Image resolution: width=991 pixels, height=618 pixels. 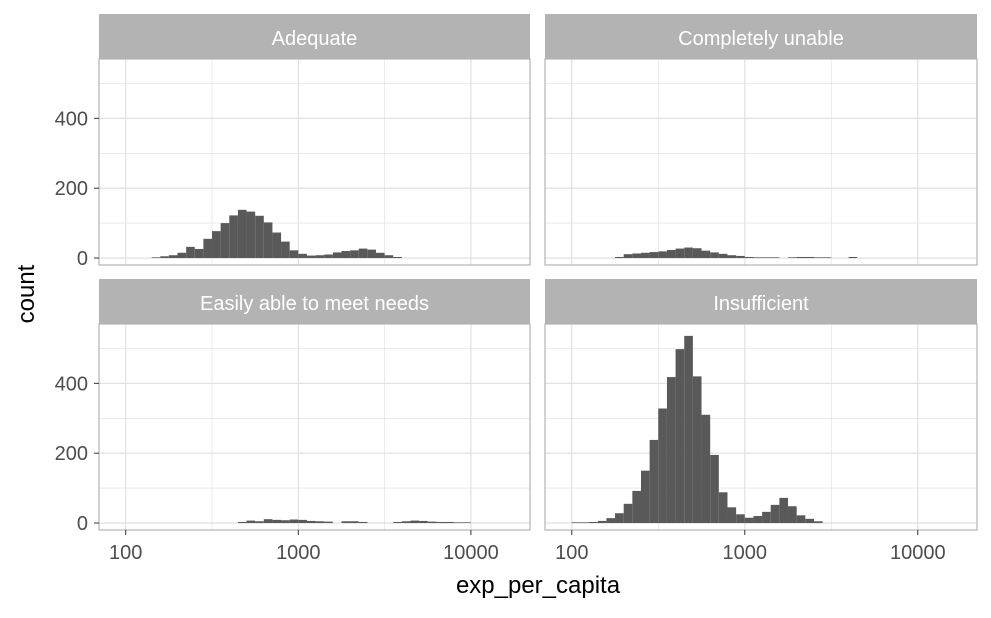 I want to click on y-axis-title: count, so click(x=26, y=293).